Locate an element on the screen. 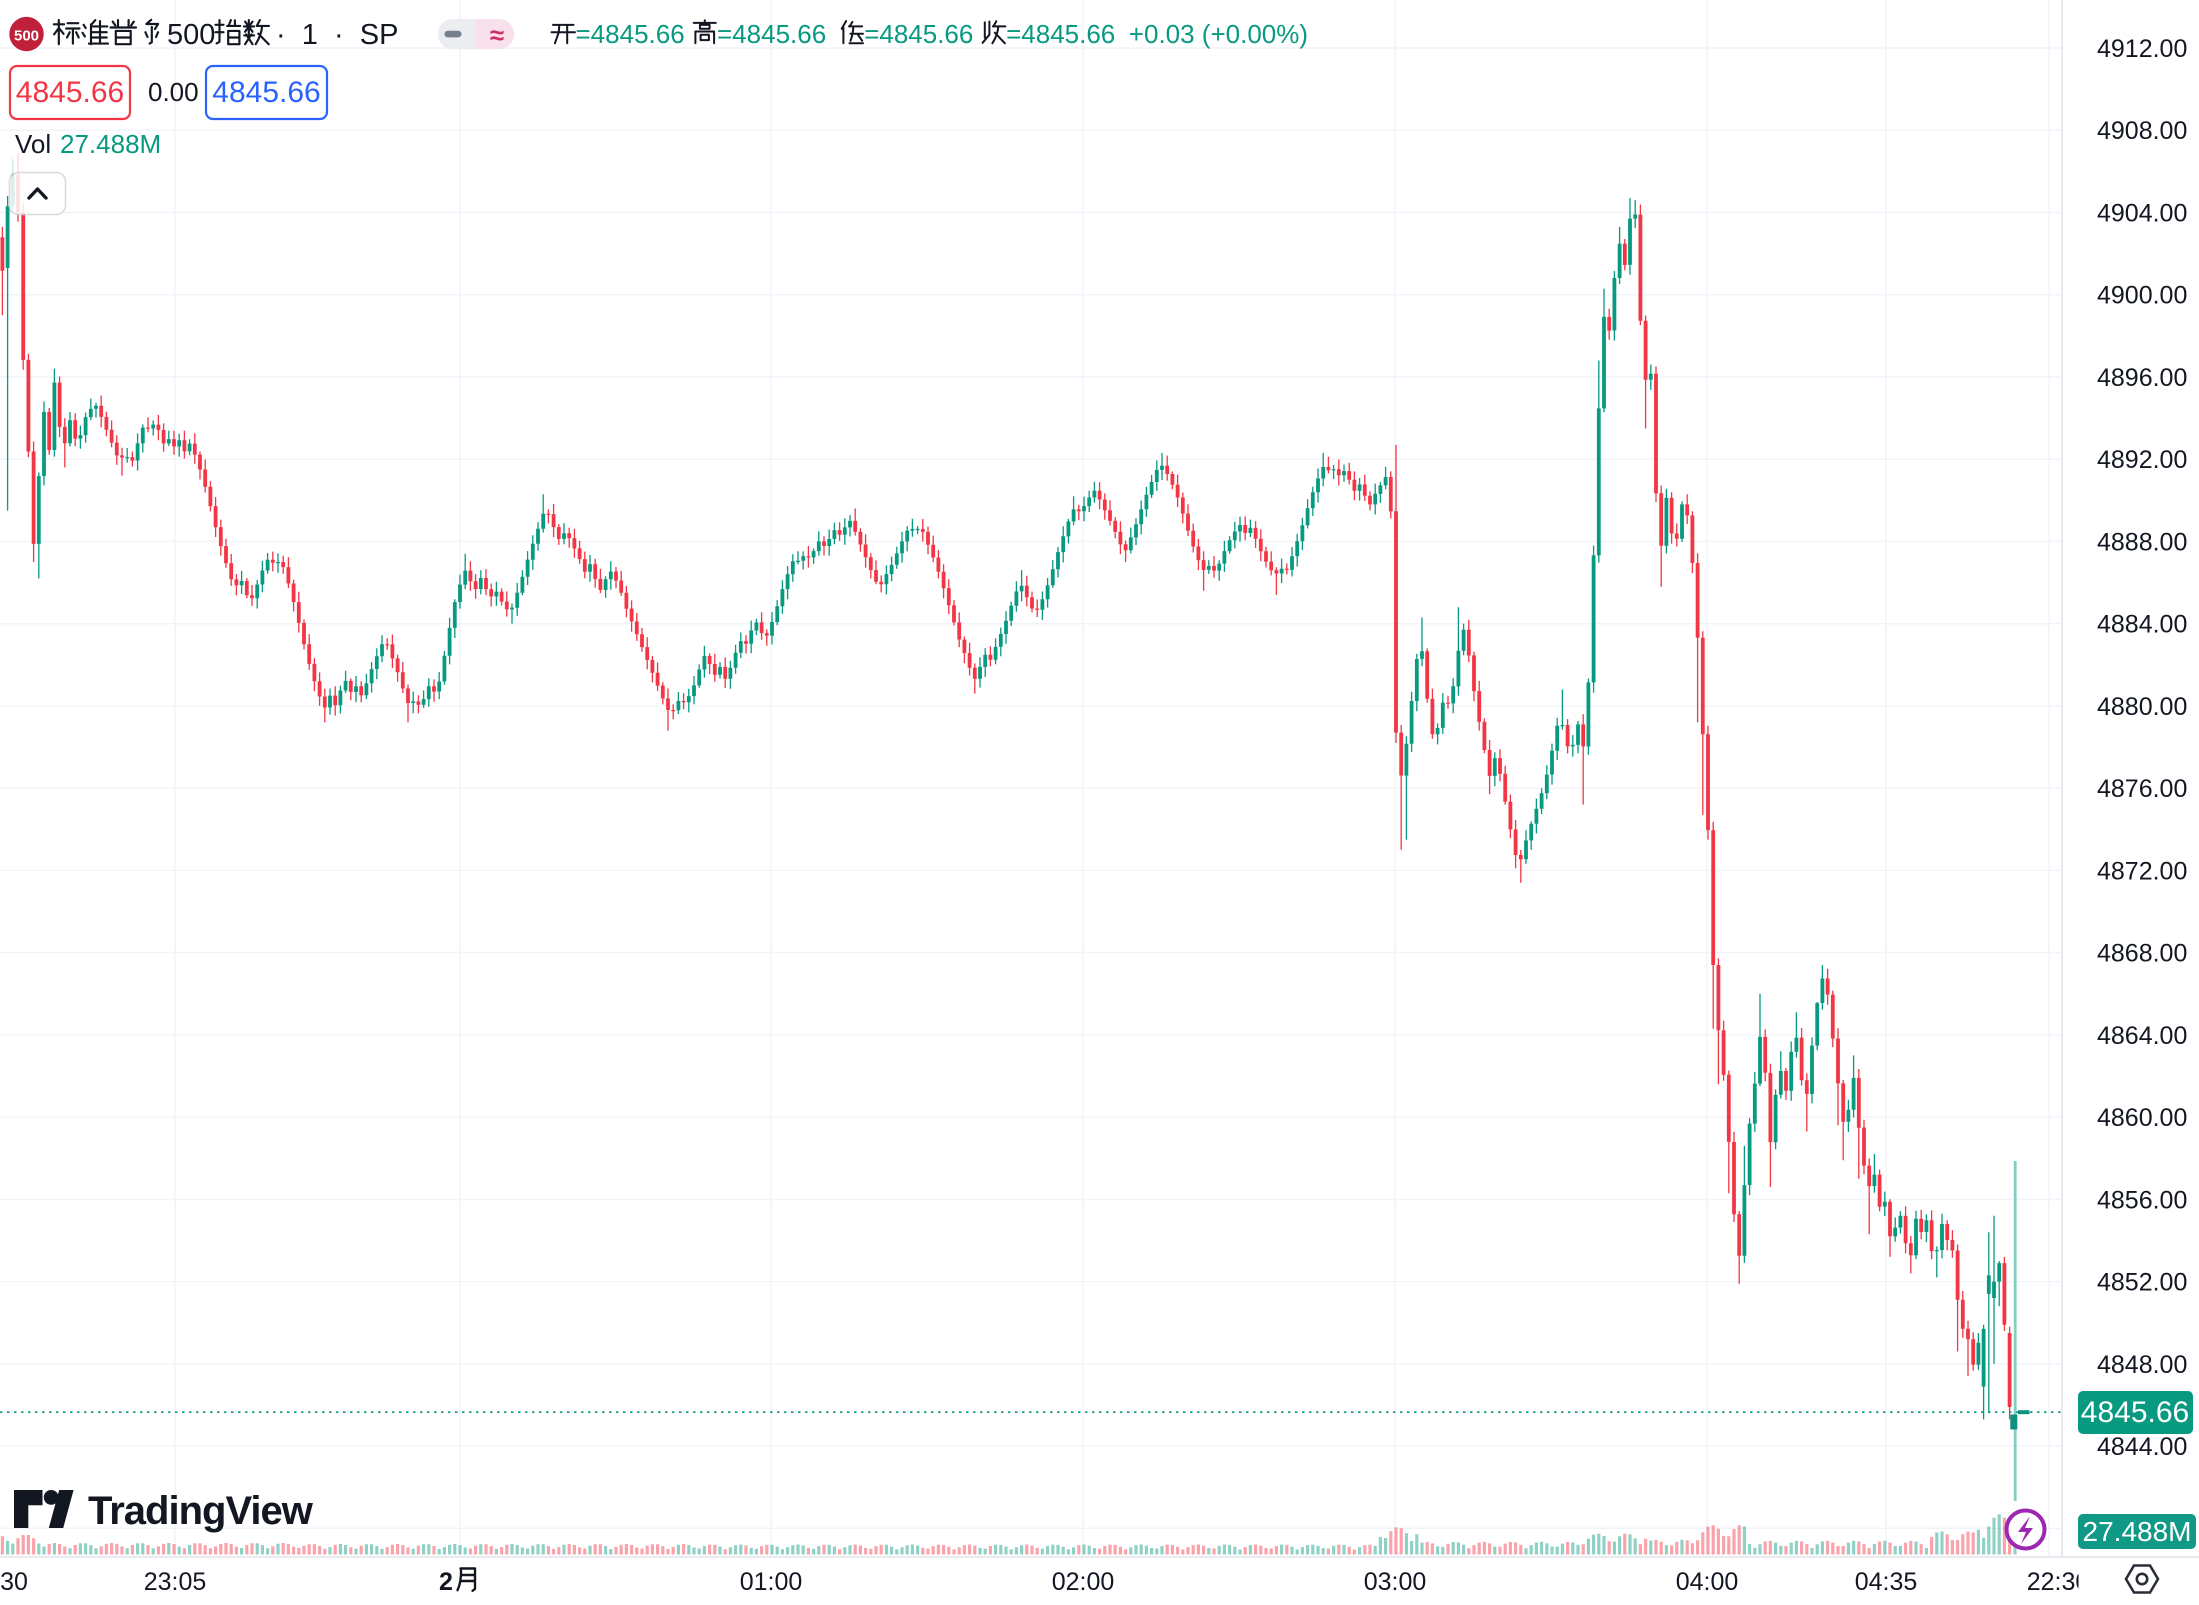 This screenshot has width=2199, height=1605. svg-text: 4872.00 is located at coordinates (2142, 871).